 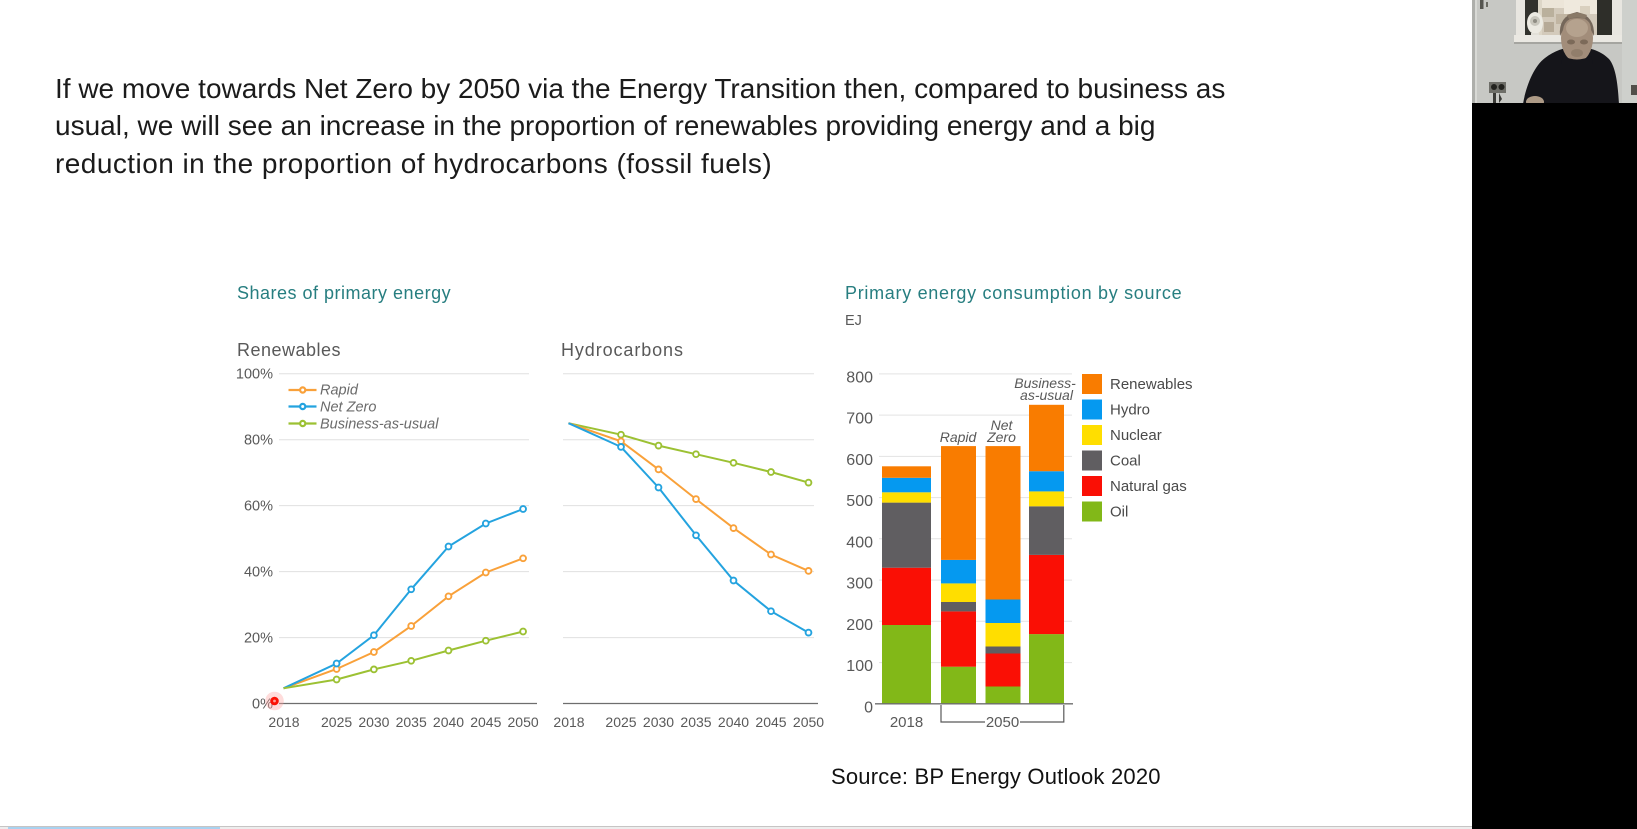 What do you see at coordinates (859, 501) in the screenshot?
I see `svg-text: 500` at bounding box center [859, 501].